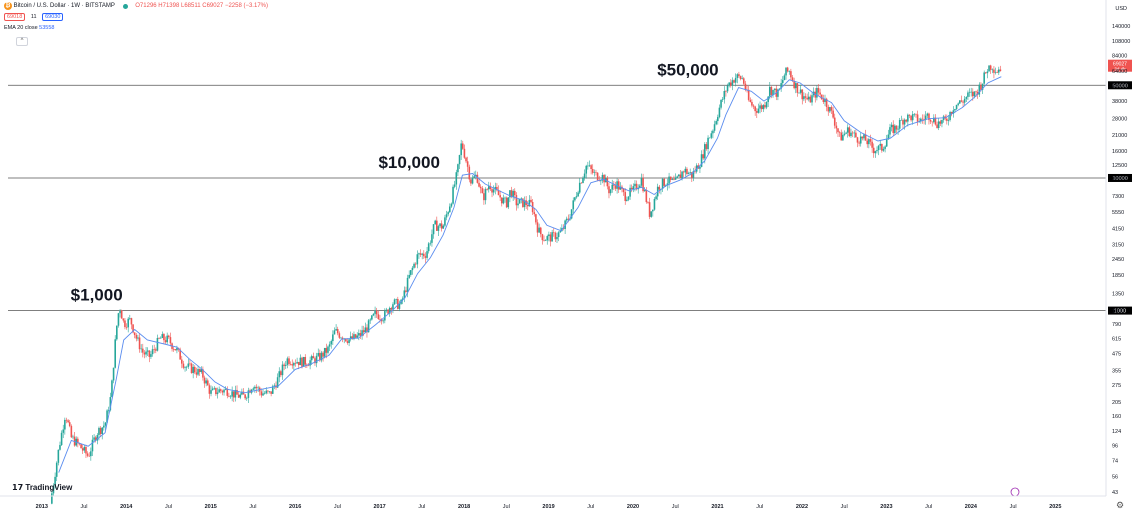 This screenshot has height=530, width=1139. What do you see at coordinates (1121, 42) in the screenshot?
I see `y-tick-label: 108000` at bounding box center [1121, 42].